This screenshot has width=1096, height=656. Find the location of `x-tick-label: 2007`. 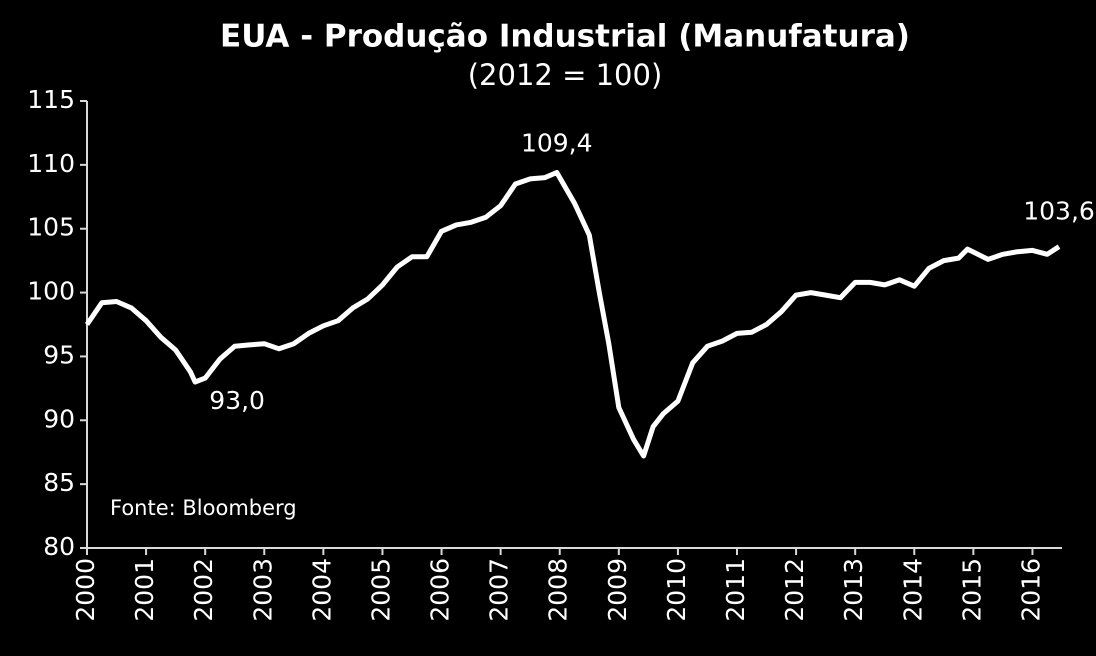

x-tick-label: 2007 is located at coordinates (499, 590).